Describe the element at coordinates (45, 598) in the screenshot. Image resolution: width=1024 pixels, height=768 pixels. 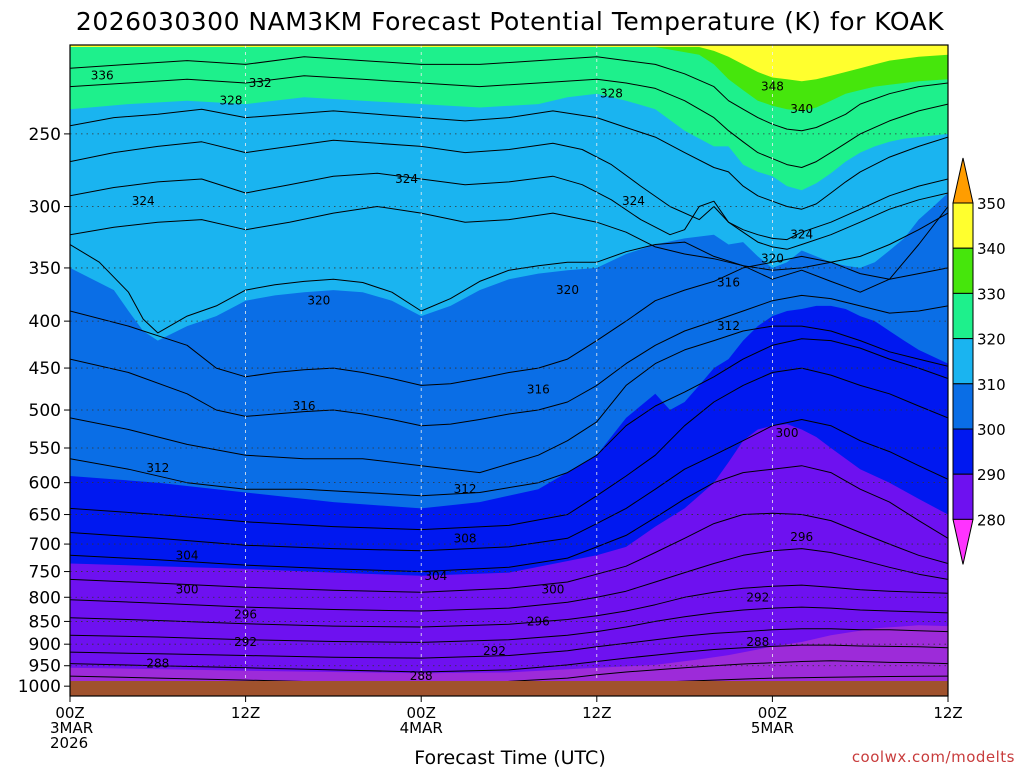
I see `y-tick-label: 800` at that location.